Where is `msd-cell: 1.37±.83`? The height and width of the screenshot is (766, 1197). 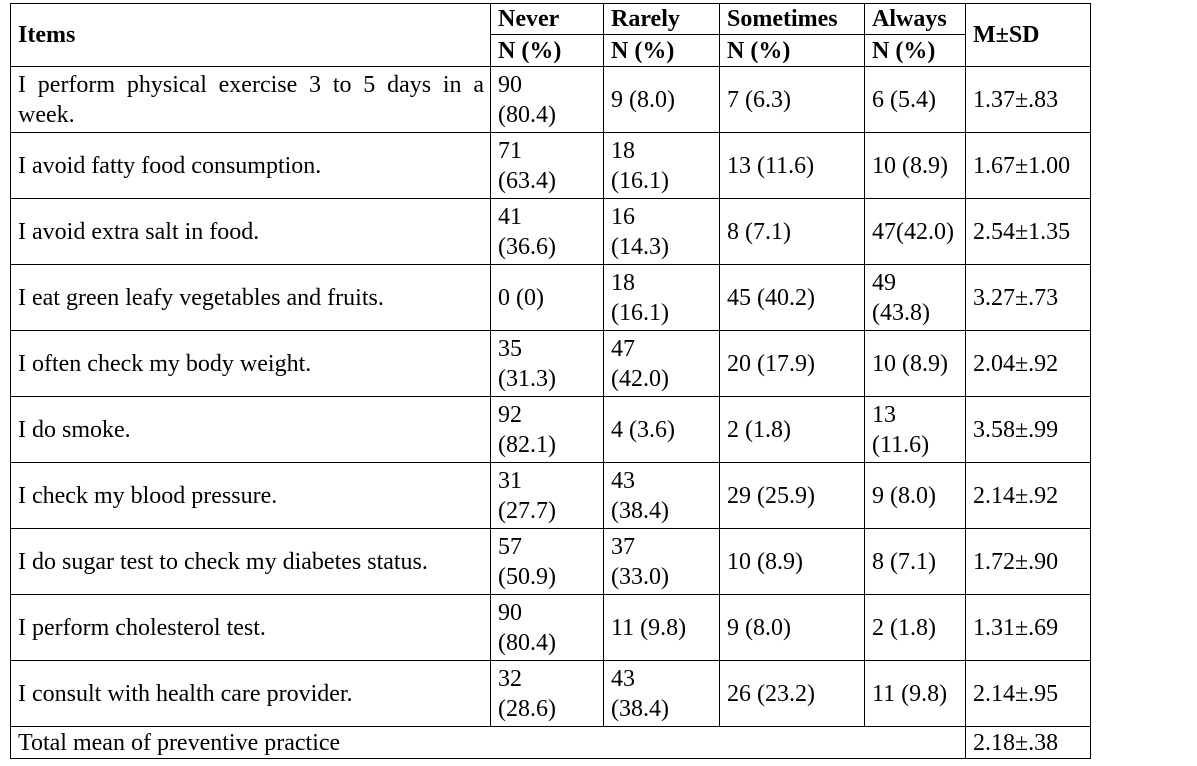 msd-cell: 1.37±.83 is located at coordinates (1028, 99).